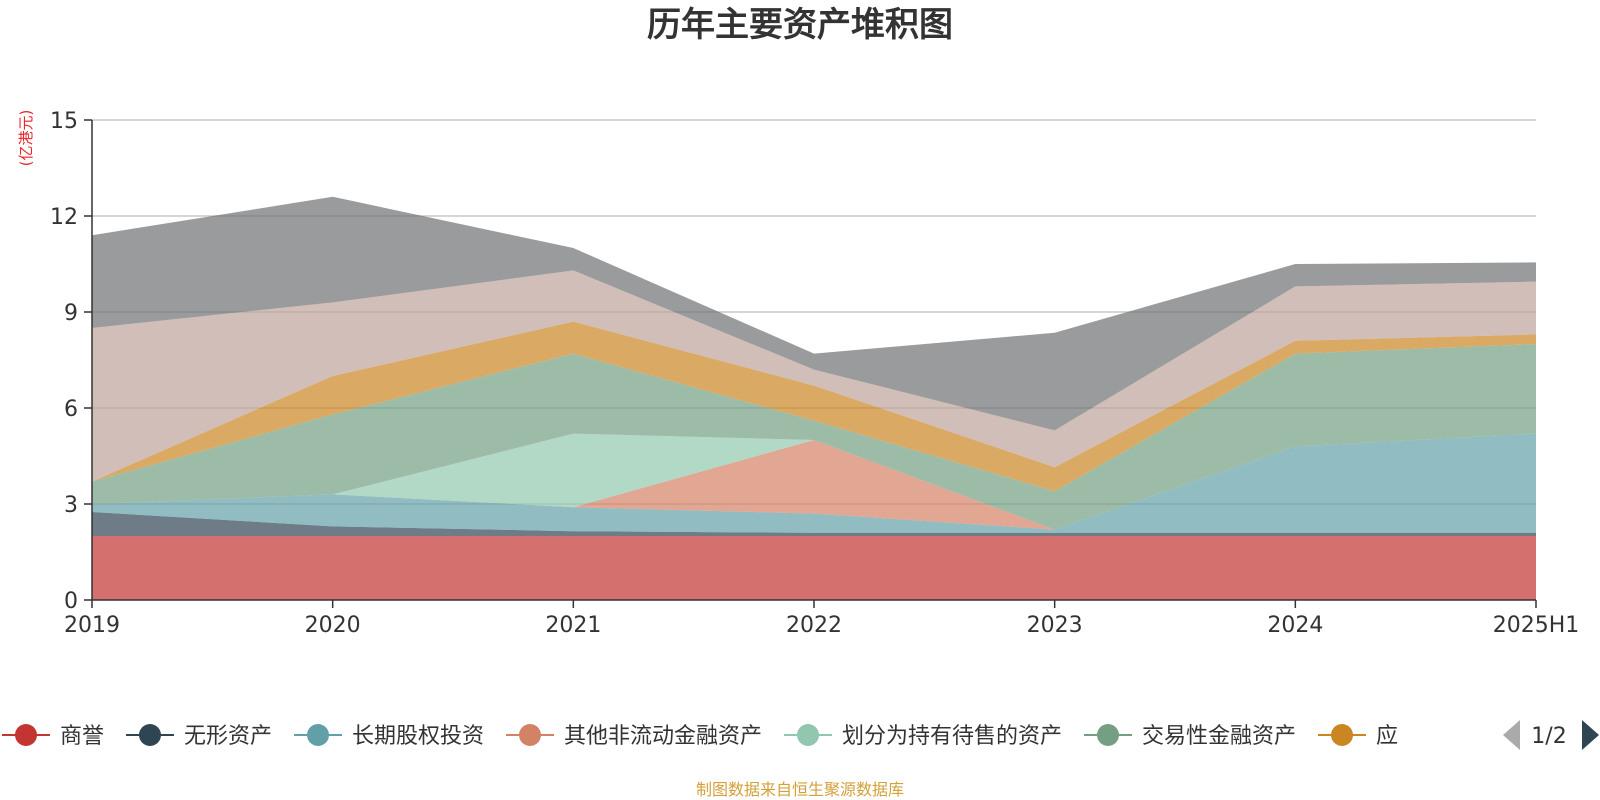 This screenshot has height=800, width=1600. I want to click on area-商誉, so click(814, 568).